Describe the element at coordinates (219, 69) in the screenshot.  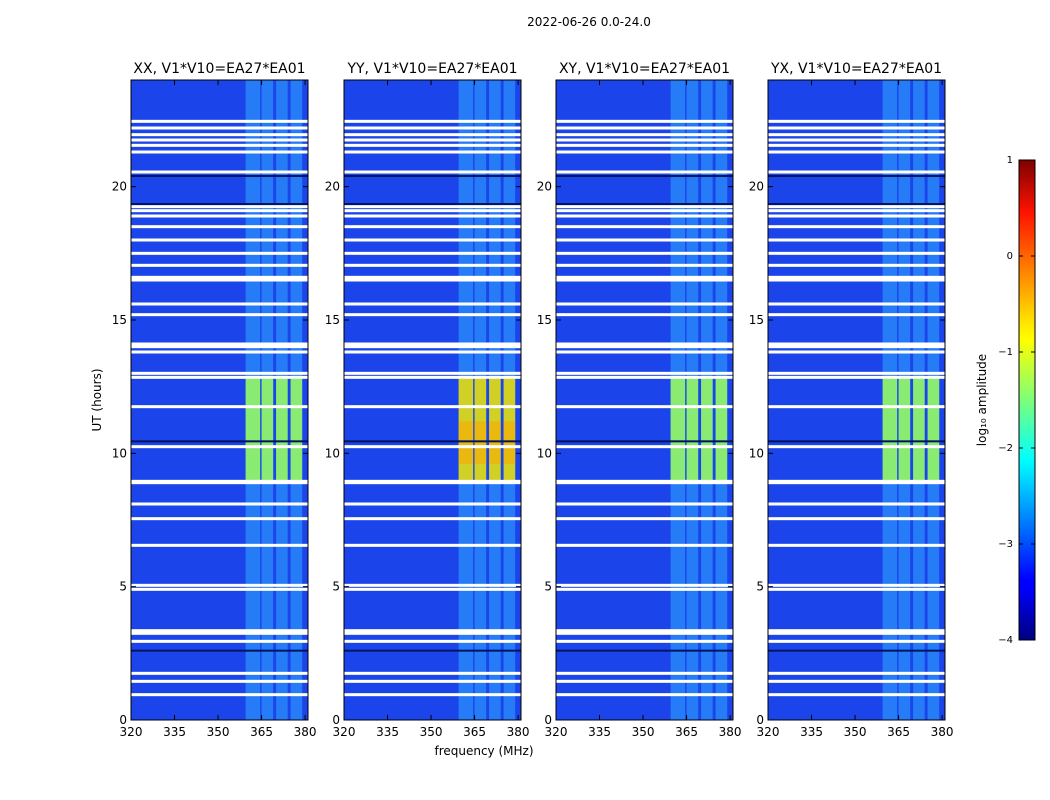
I see `panel-title: XX, V1*V10=EA27*EA01` at that location.